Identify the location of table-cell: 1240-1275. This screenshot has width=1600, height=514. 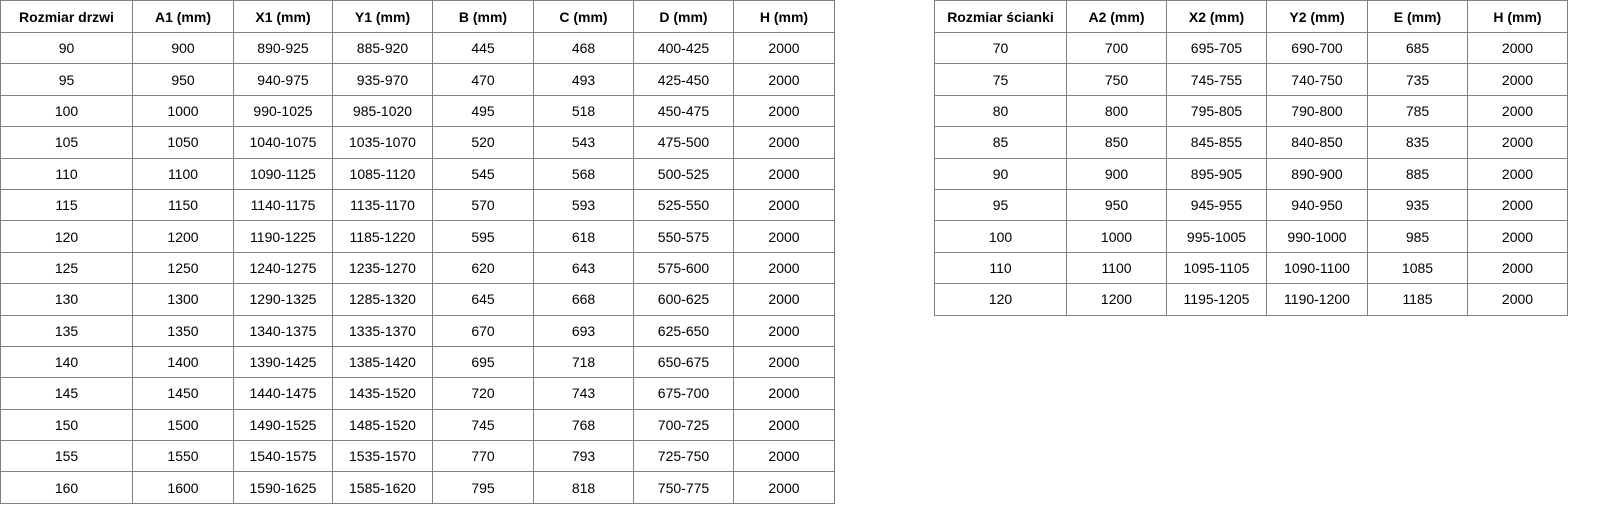
(283, 268).